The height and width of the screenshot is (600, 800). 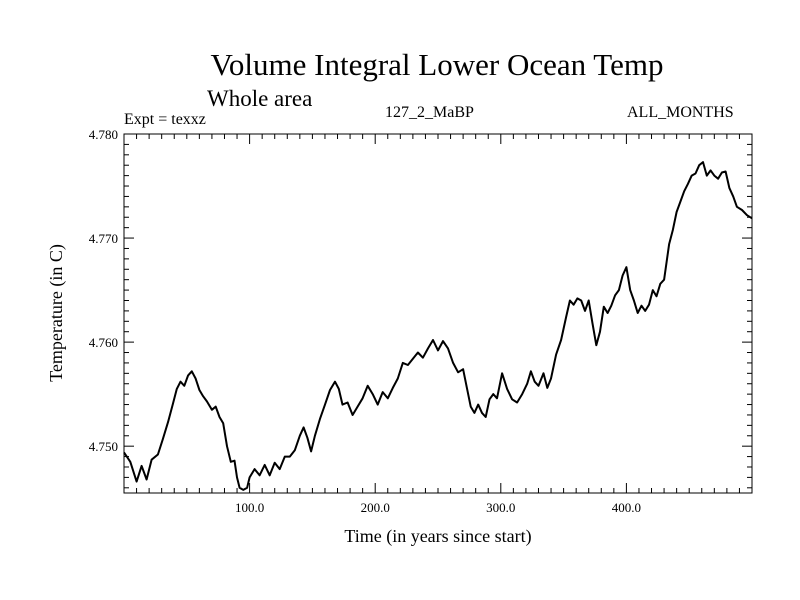 What do you see at coordinates (103, 446) in the screenshot?
I see `y-tick-label: 4.750` at bounding box center [103, 446].